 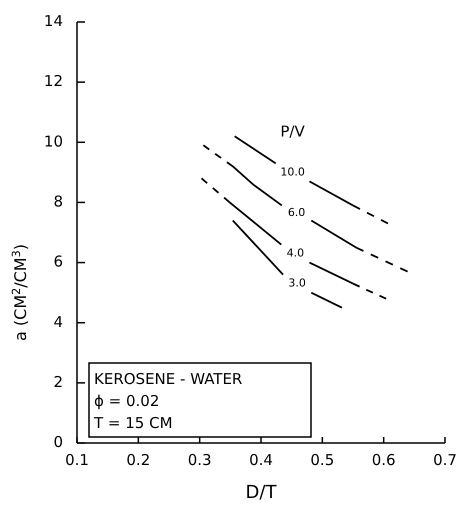 What do you see at coordinates (322, 460) in the screenshot?
I see `x-tick-label: 0.5` at bounding box center [322, 460].